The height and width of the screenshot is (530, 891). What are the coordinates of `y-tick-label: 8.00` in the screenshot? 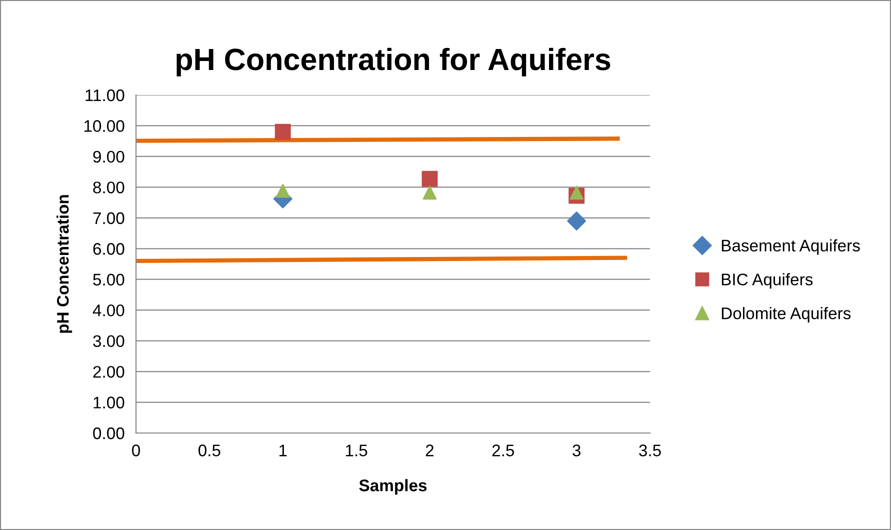 It's located at (108, 188).